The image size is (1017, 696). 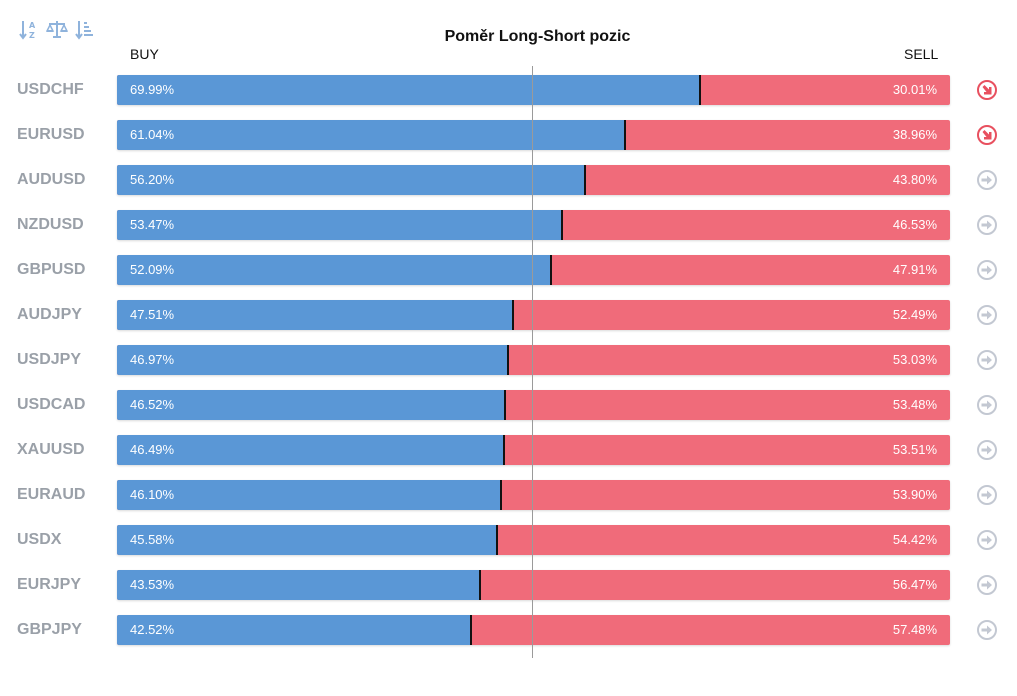 What do you see at coordinates (914, 269) in the screenshot?
I see `sell-percent-label: 47.91%` at bounding box center [914, 269].